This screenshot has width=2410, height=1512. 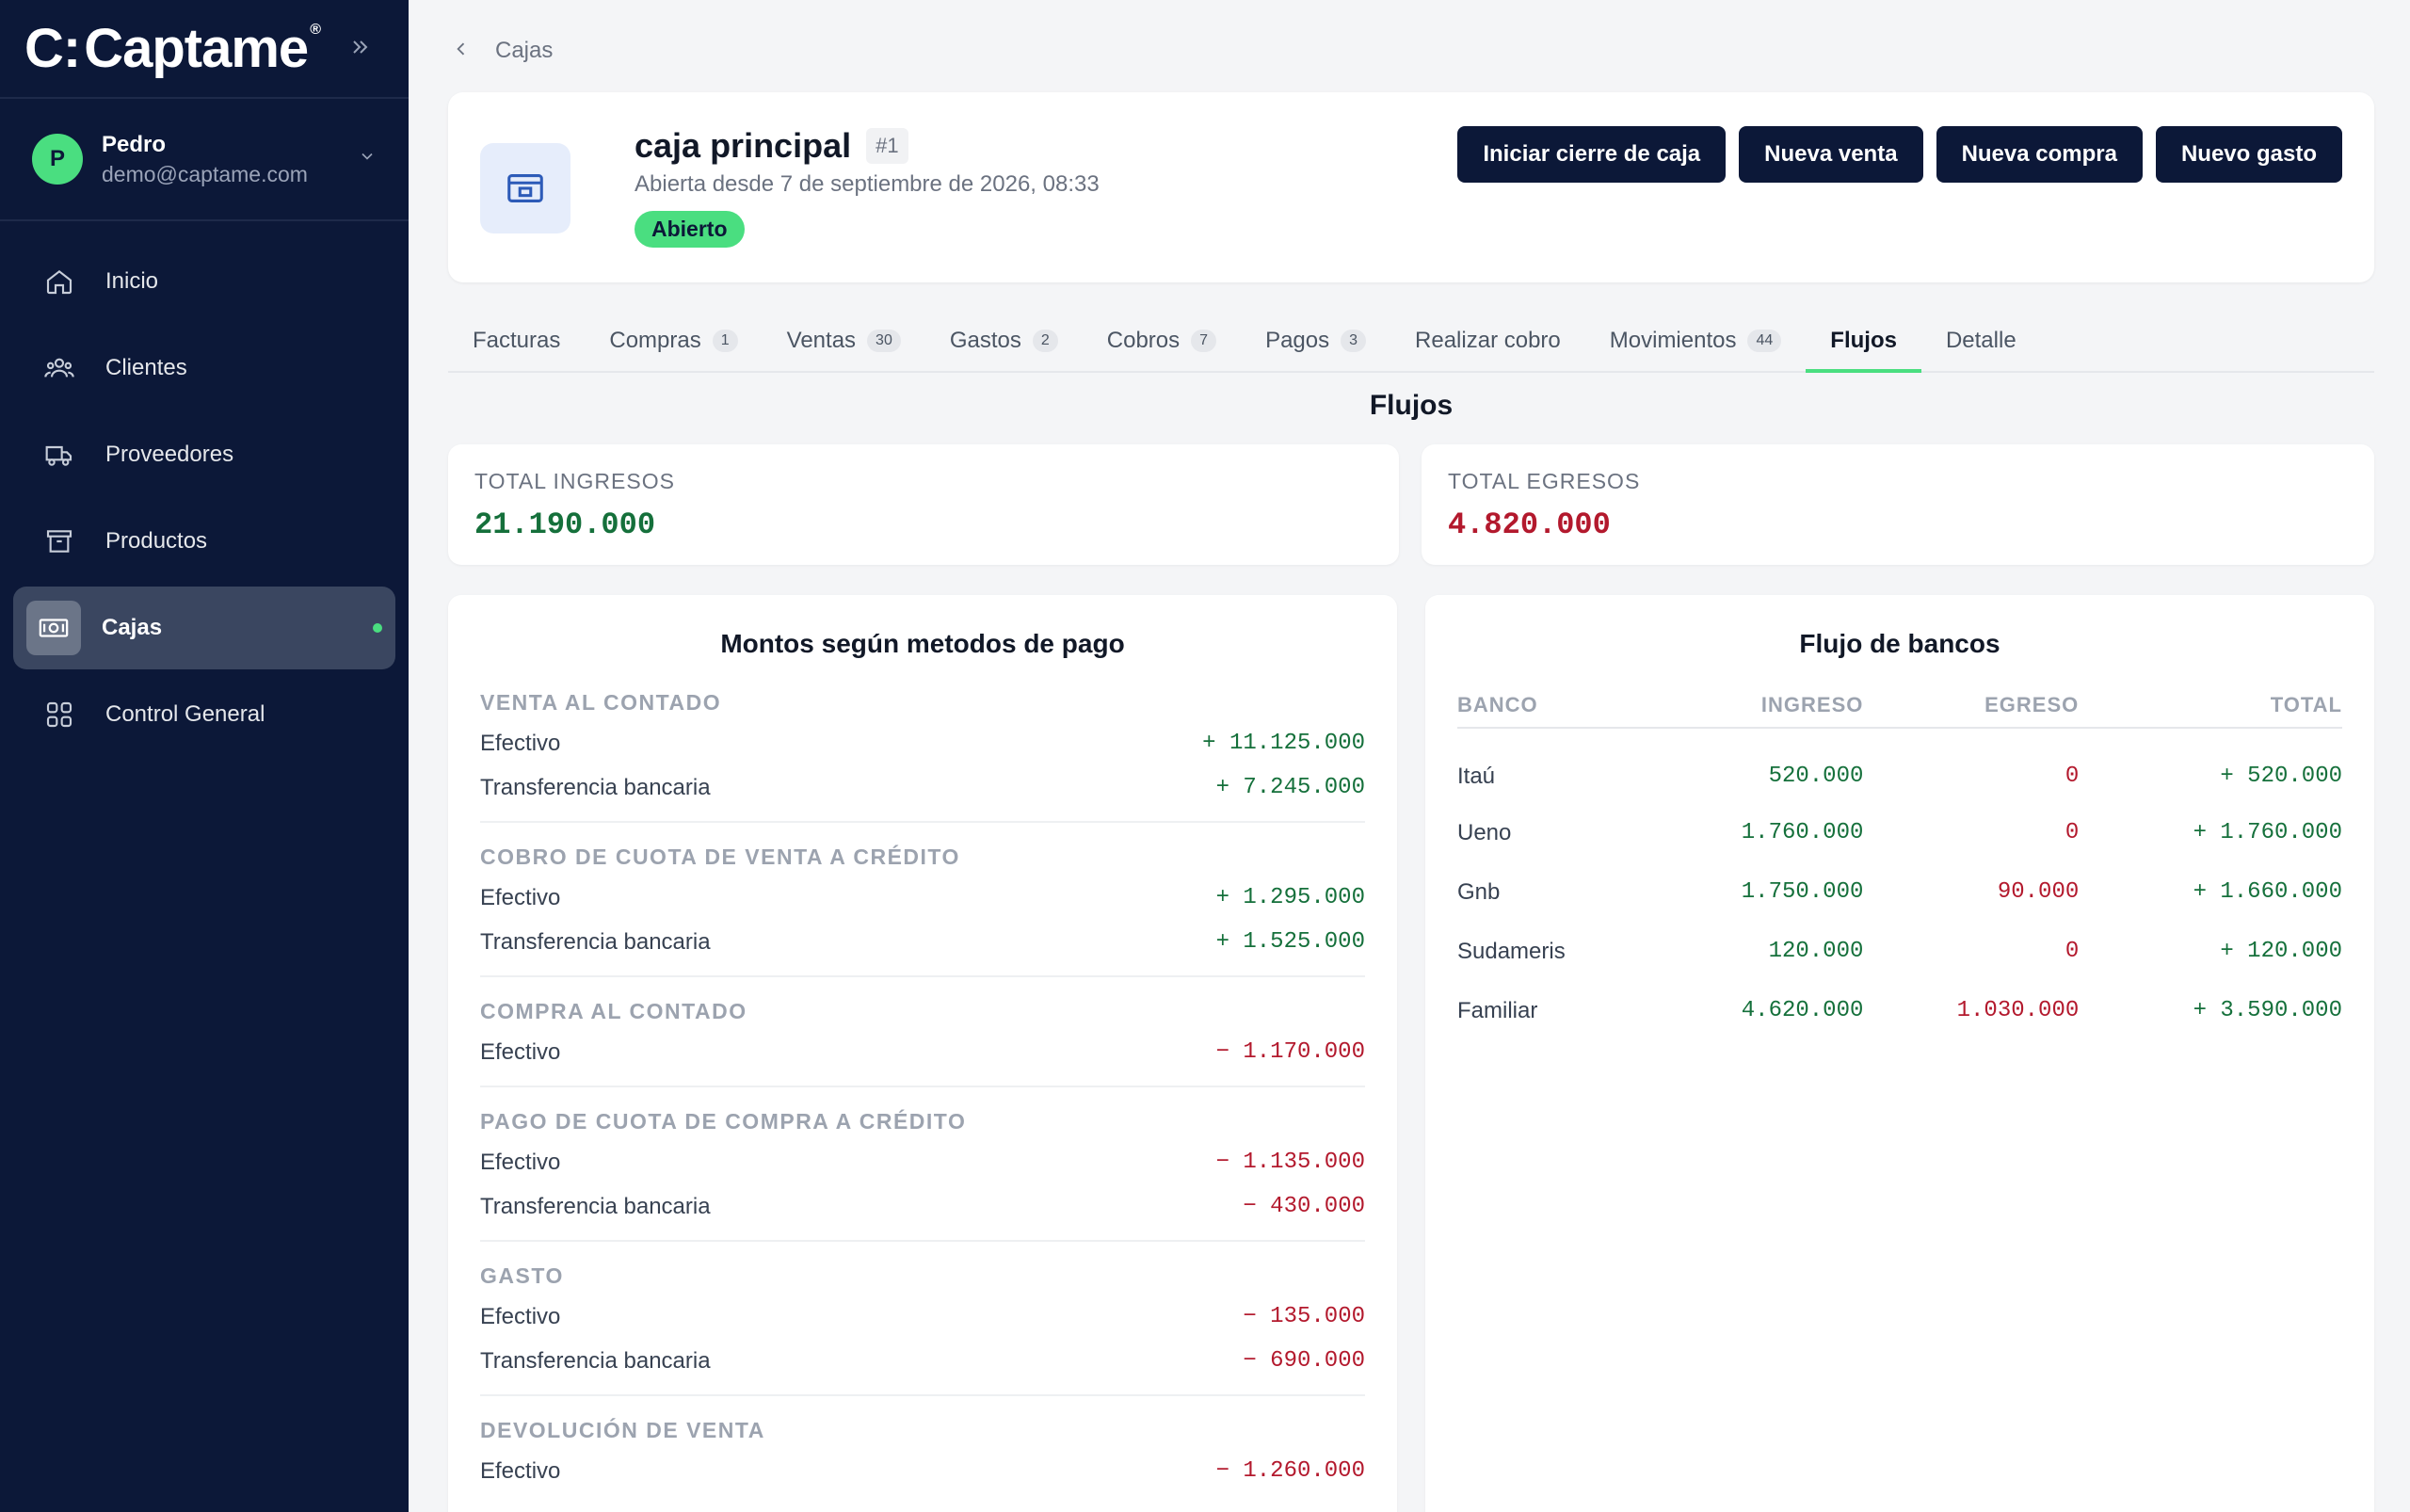 I want to click on tab-pagos: Pagos 3, so click(x=1315, y=341).